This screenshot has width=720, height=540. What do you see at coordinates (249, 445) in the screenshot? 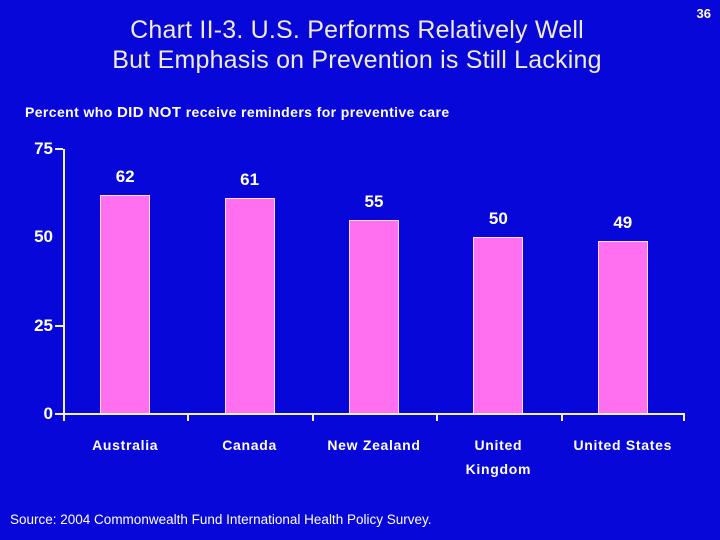
I see `x-axis-label: Canada` at bounding box center [249, 445].